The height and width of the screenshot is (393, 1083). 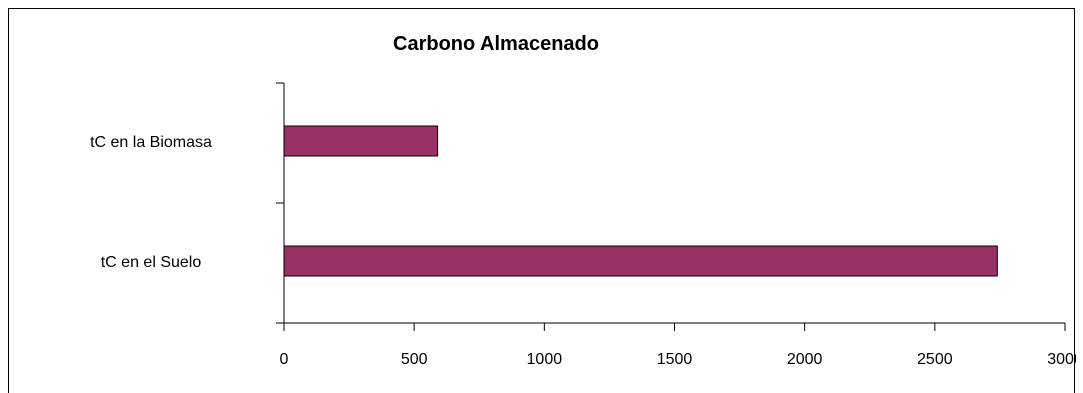 I want to click on x-tick-label: 1000, so click(x=545, y=359).